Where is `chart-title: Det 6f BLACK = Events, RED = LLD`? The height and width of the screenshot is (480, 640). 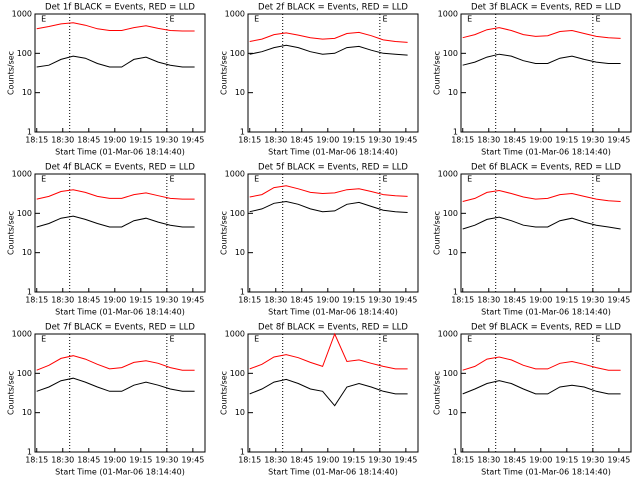
chart-title: Det 6f BLACK = Events, RED = LLD is located at coordinates (546, 168).